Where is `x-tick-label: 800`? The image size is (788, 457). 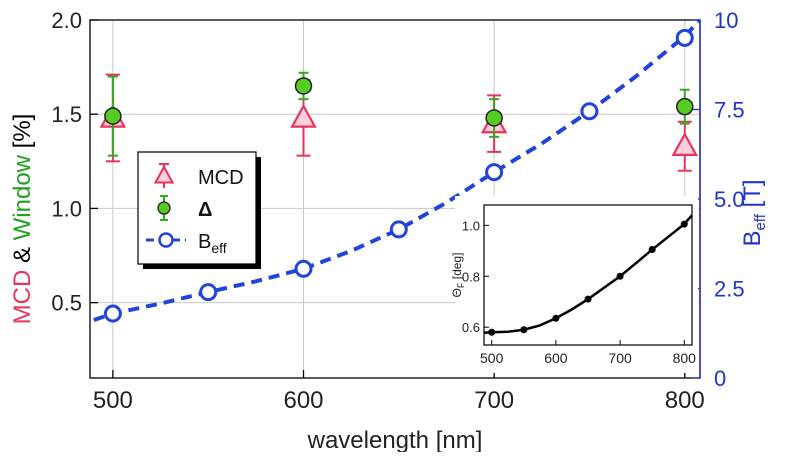 x-tick-label: 800 is located at coordinates (685, 400).